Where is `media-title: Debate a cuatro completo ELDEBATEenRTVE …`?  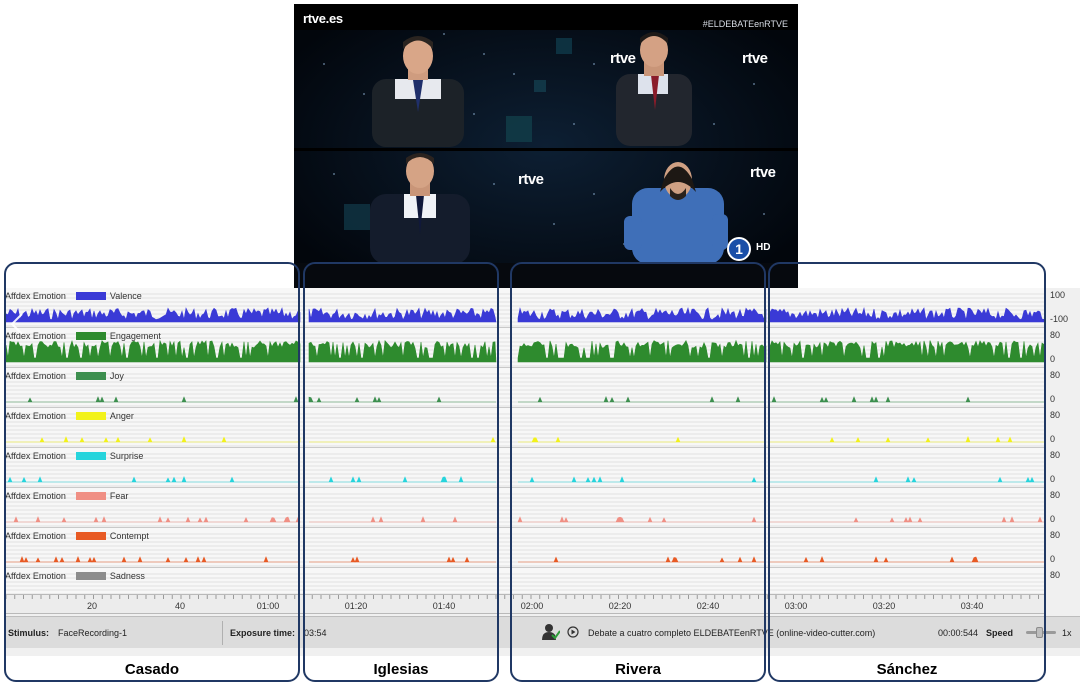 media-title: Debate a cuatro completo ELDEBATEenRTVE … is located at coordinates (732, 633).